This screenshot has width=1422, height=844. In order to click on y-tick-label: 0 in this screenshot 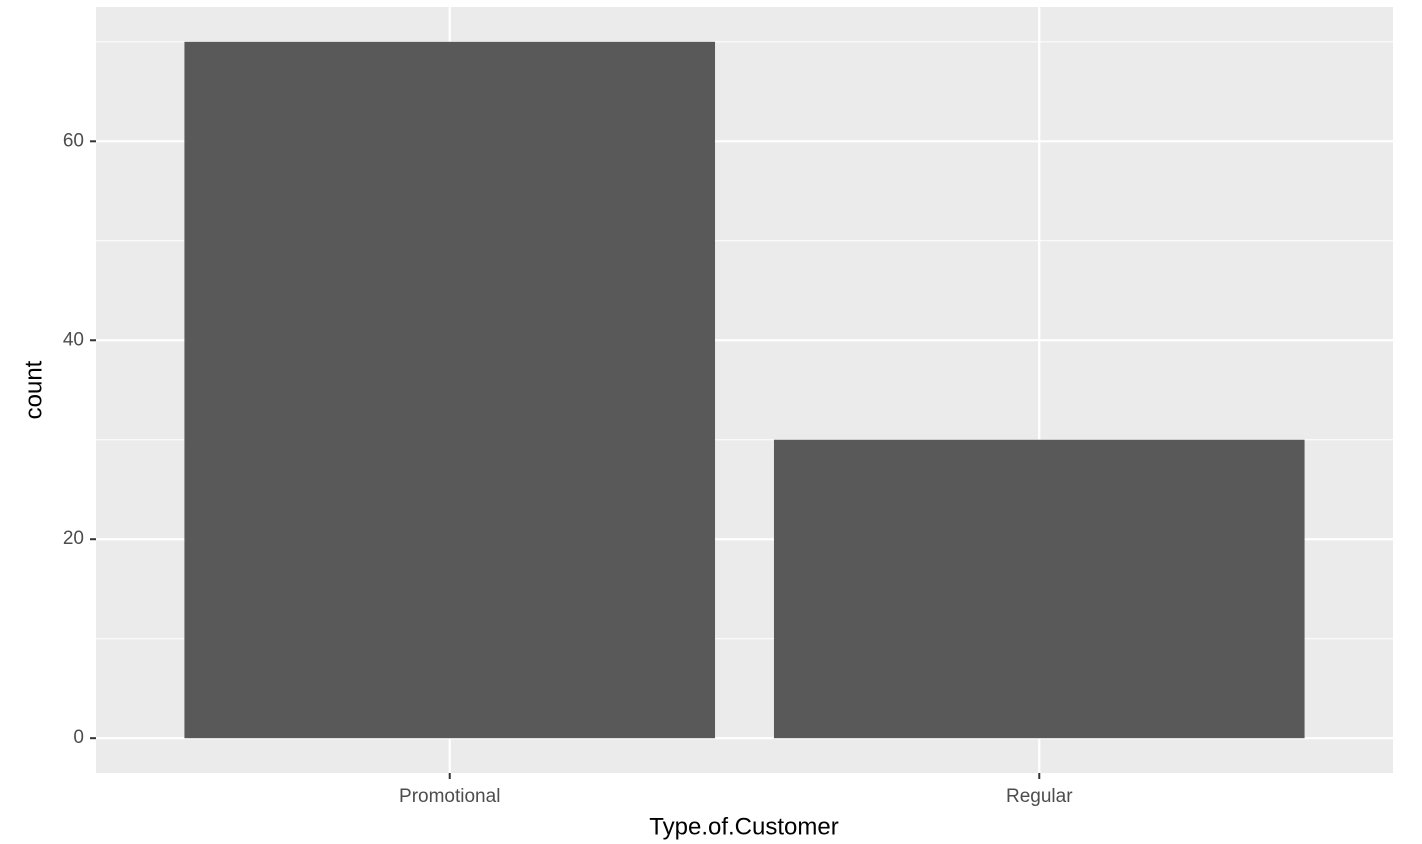, I will do `click(78, 737)`.